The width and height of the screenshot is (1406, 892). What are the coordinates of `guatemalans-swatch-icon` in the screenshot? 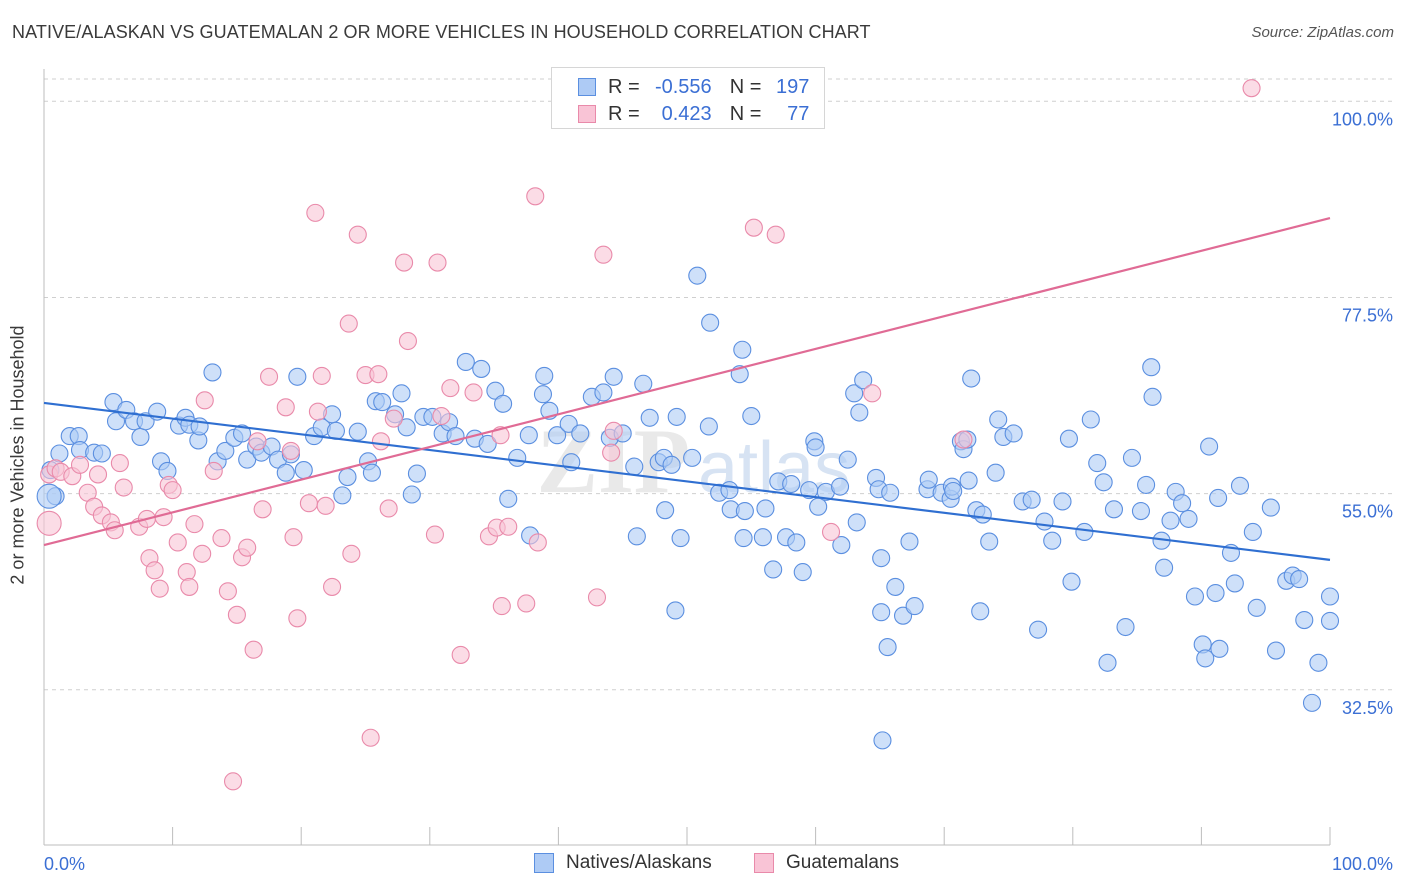 It's located at (587, 114).